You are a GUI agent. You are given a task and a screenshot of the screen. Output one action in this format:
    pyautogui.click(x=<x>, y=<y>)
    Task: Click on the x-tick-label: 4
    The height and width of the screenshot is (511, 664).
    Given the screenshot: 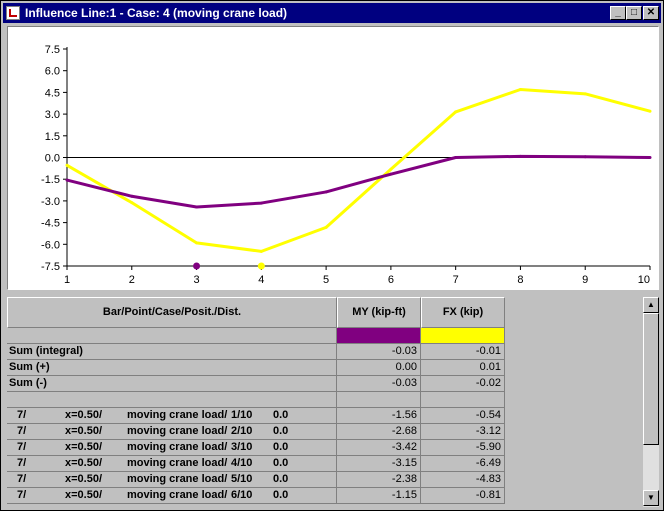 What is the action you would take?
    pyautogui.click(x=261, y=280)
    